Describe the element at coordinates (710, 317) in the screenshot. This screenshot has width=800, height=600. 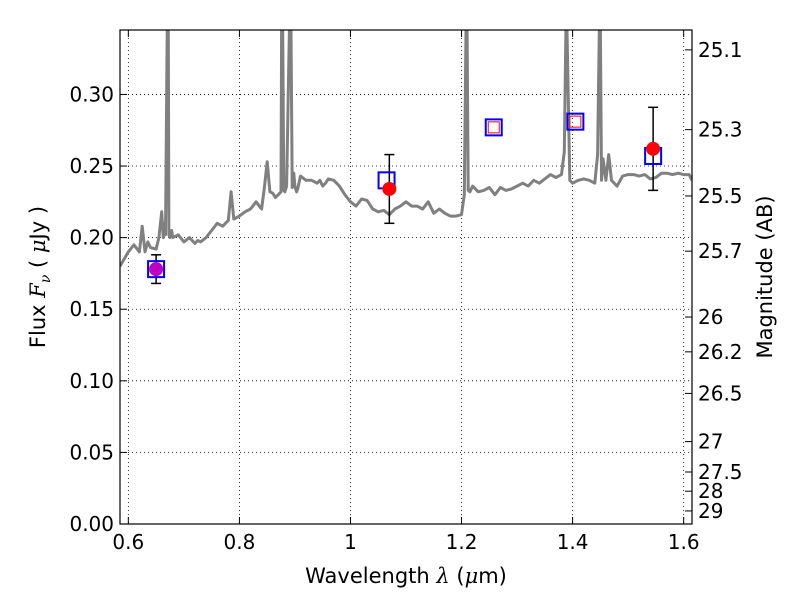
I see `magnitude-tick-label: 26` at that location.